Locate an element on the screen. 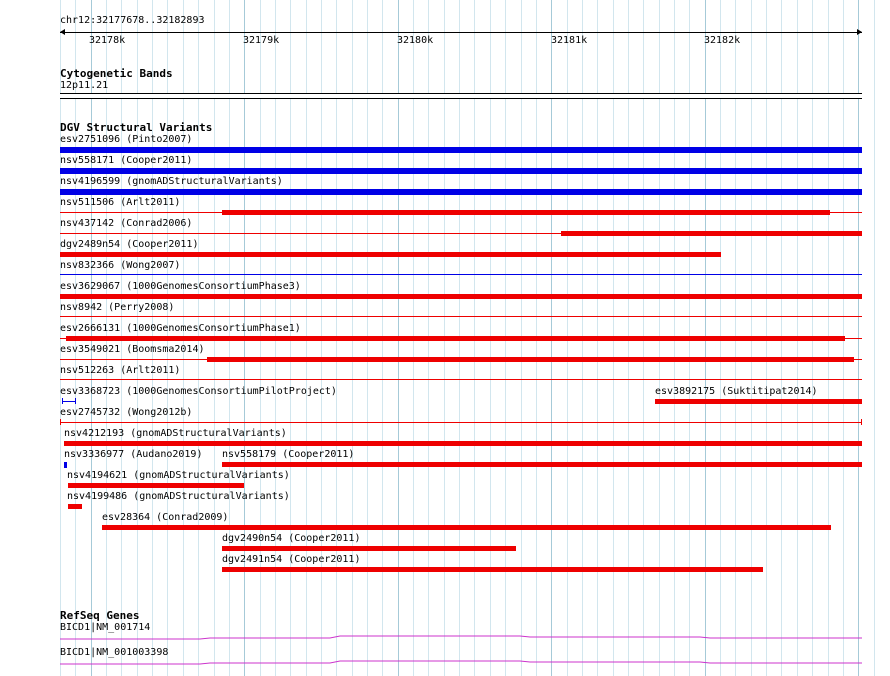 The image size is (890, 676). variant-label: nsv3336977 (Audano2019) is located at coordinates (133, 454).